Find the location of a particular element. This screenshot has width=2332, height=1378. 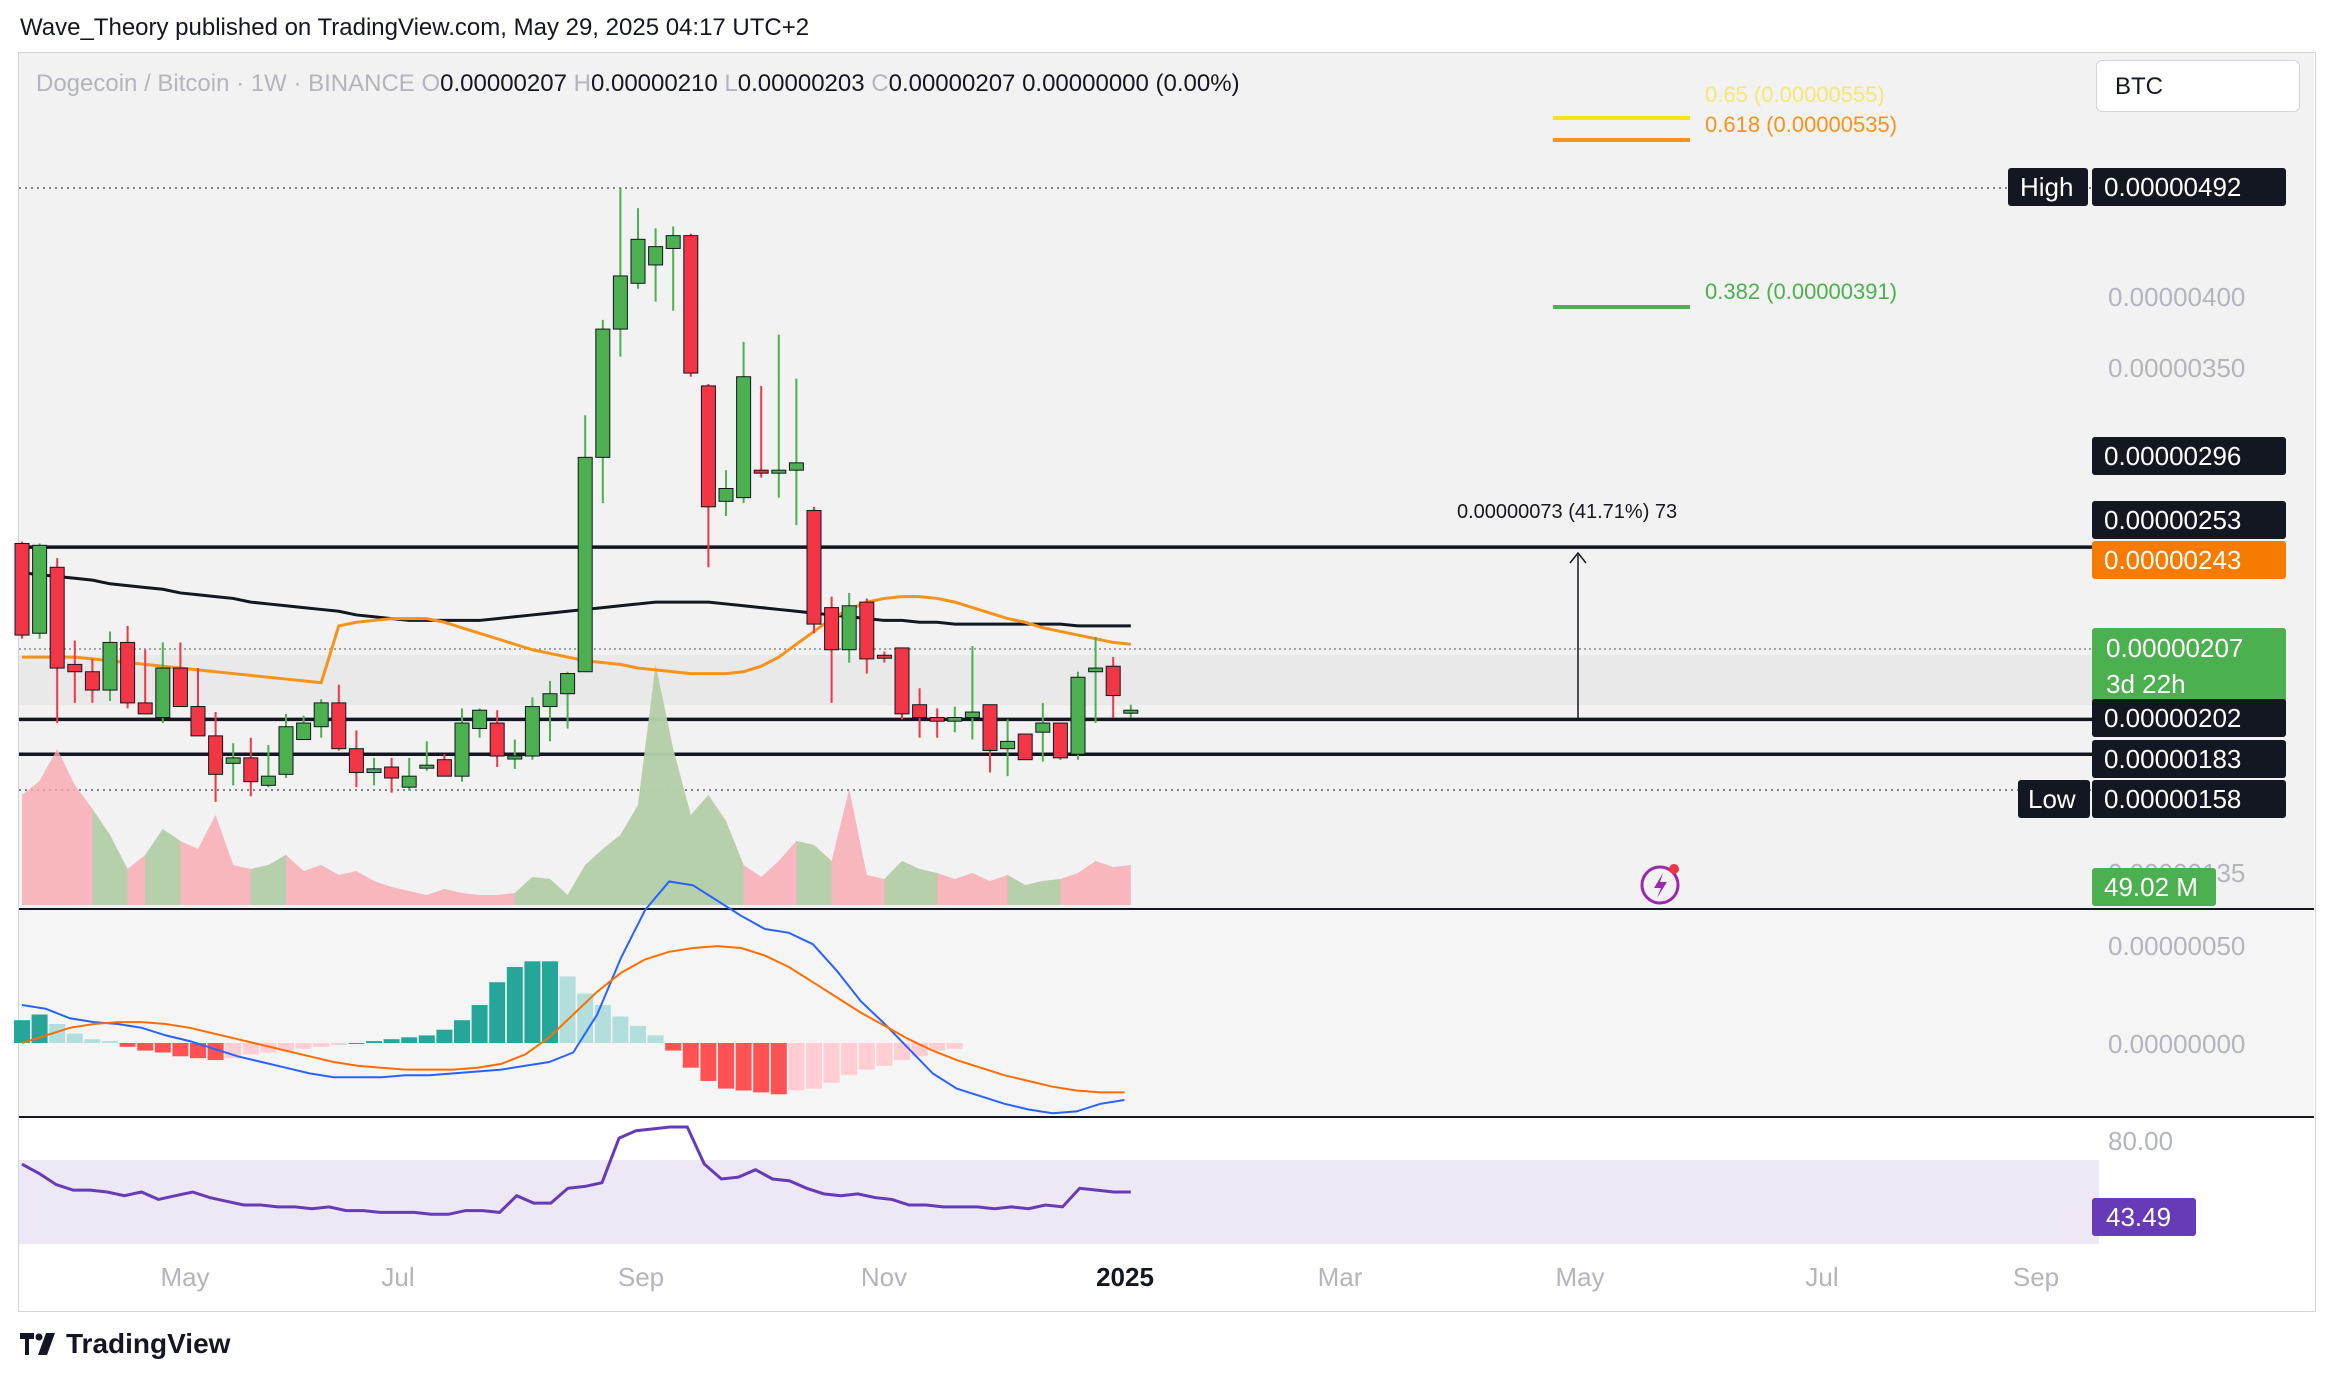

volume-tag-bg is located at coordinates (2154, 887).